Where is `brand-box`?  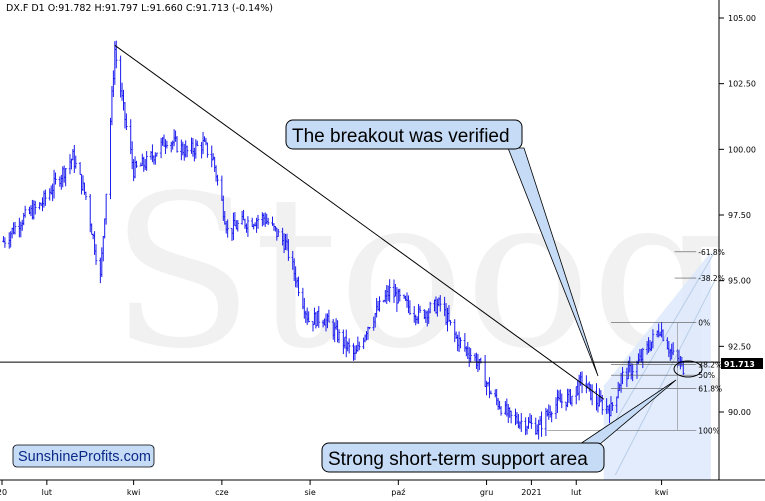
brand-box is located at coordinates (83, 456).